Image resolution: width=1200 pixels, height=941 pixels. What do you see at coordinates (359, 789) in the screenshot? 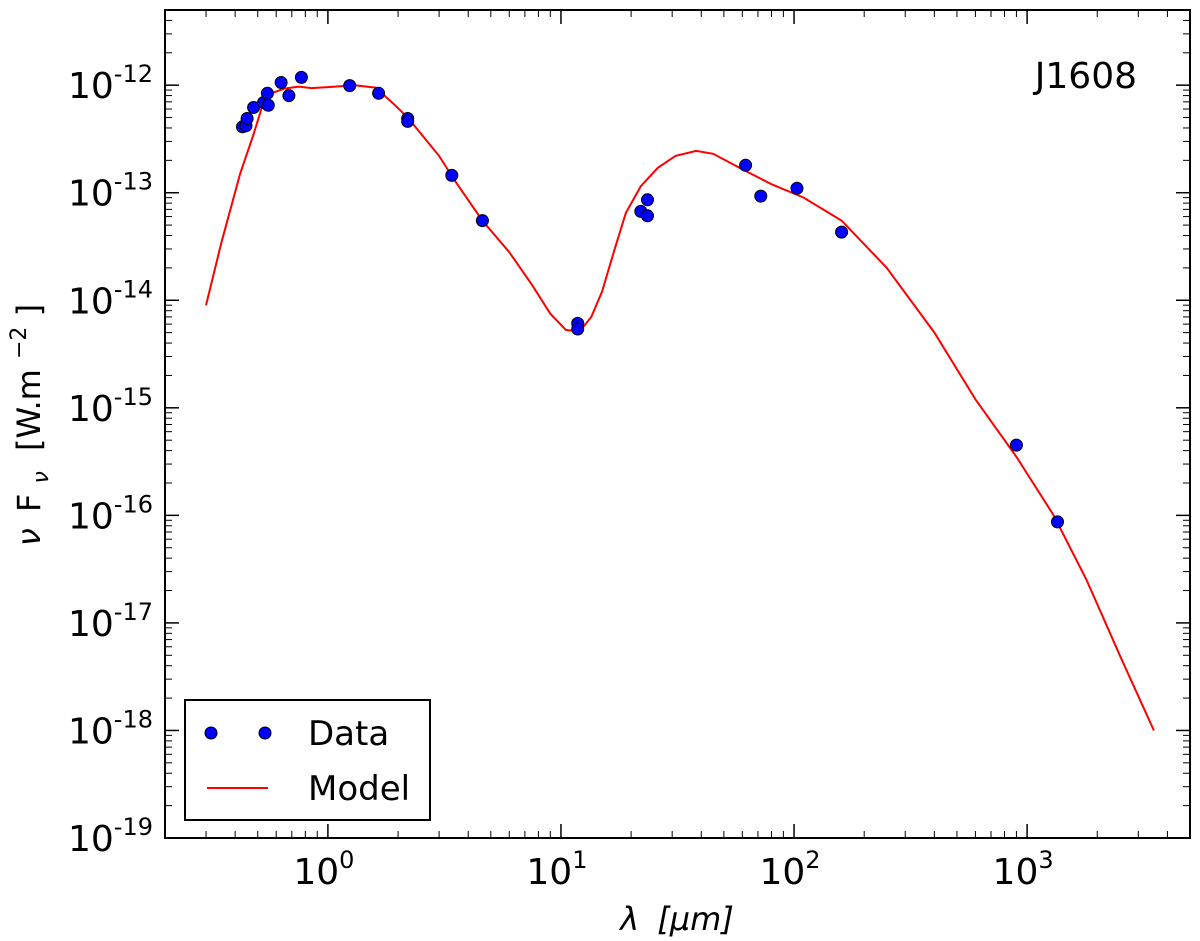
I see `legend-label: Model` at bounding box center [359, 789].